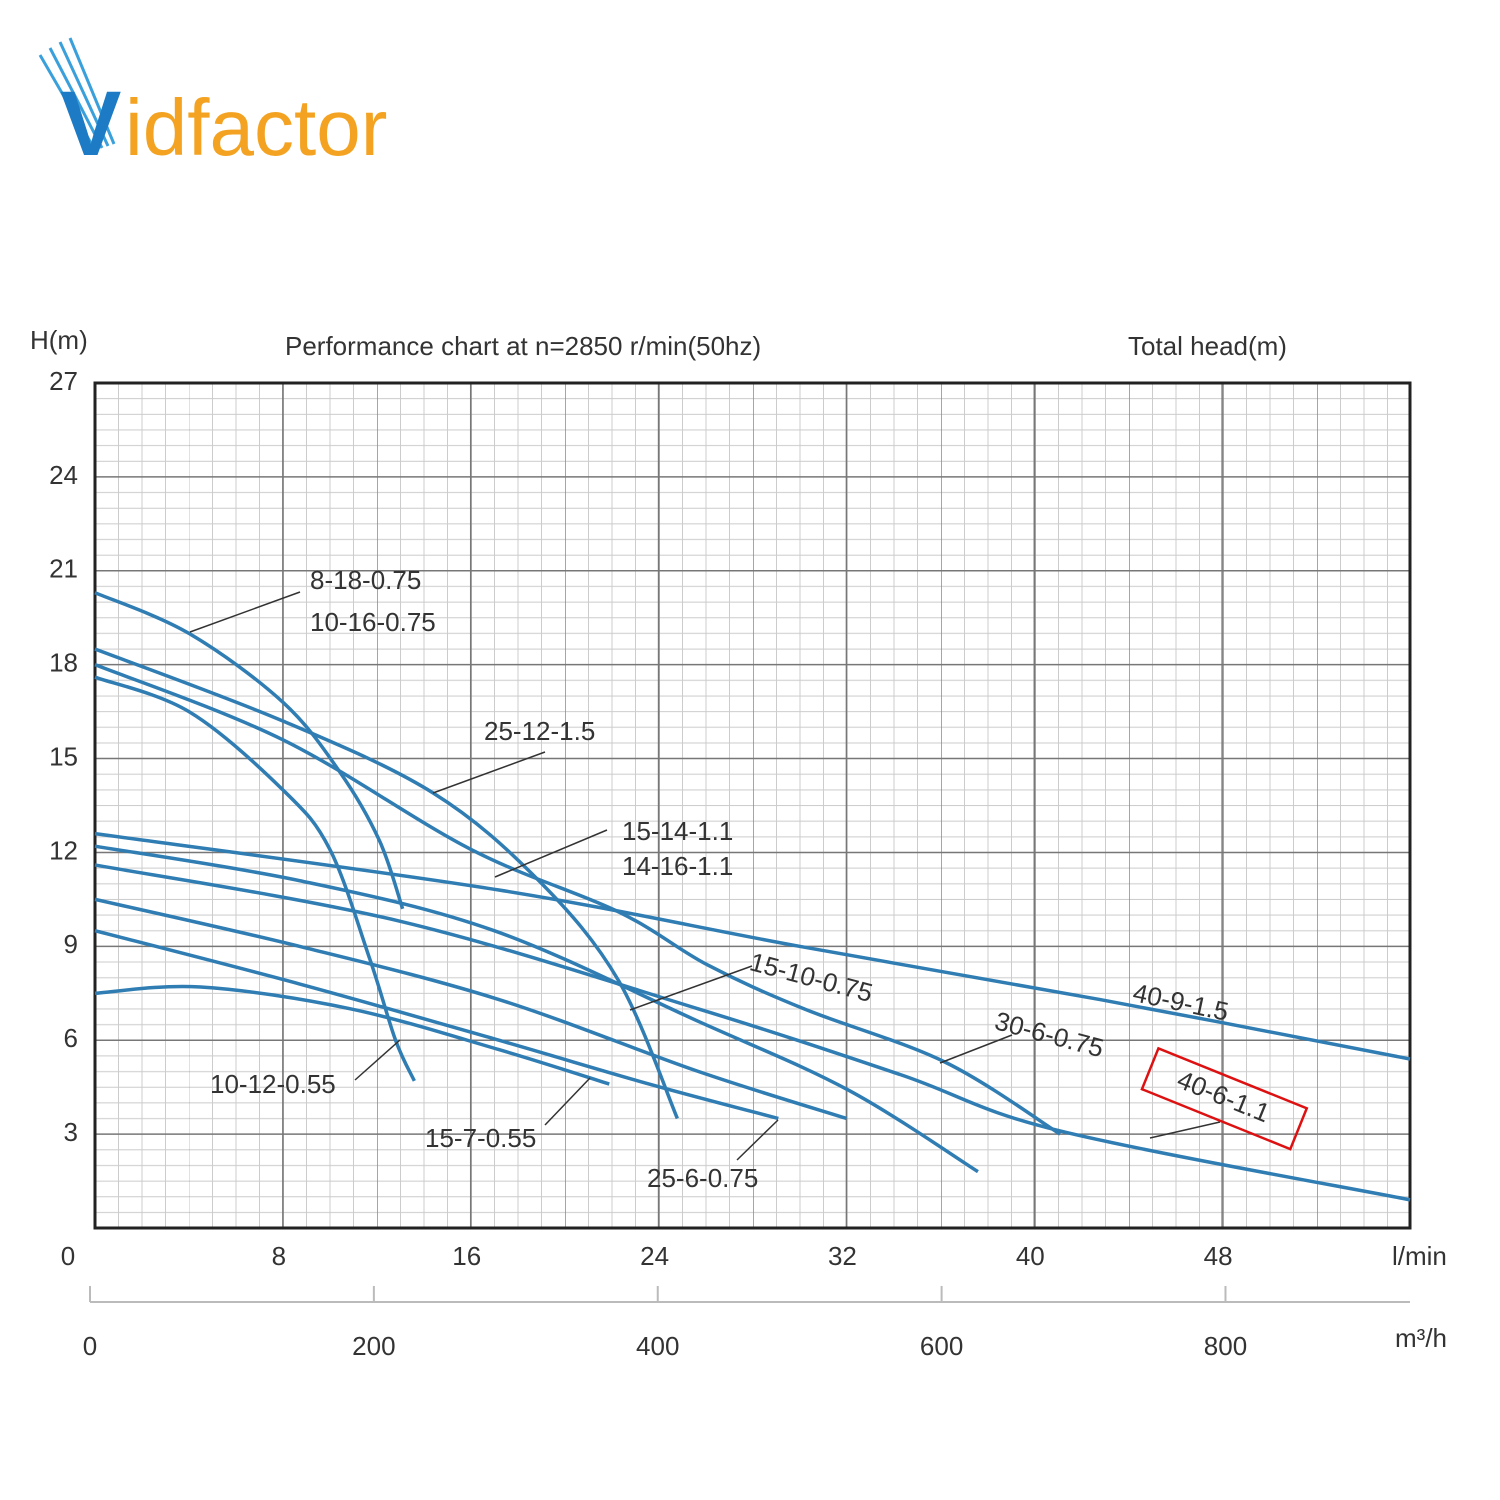 This screenshot has height=1500, width=1500. Describe the element at coordinates (59, 340) in the screenshot. I see `y-axis-label: H(m)` at that location.